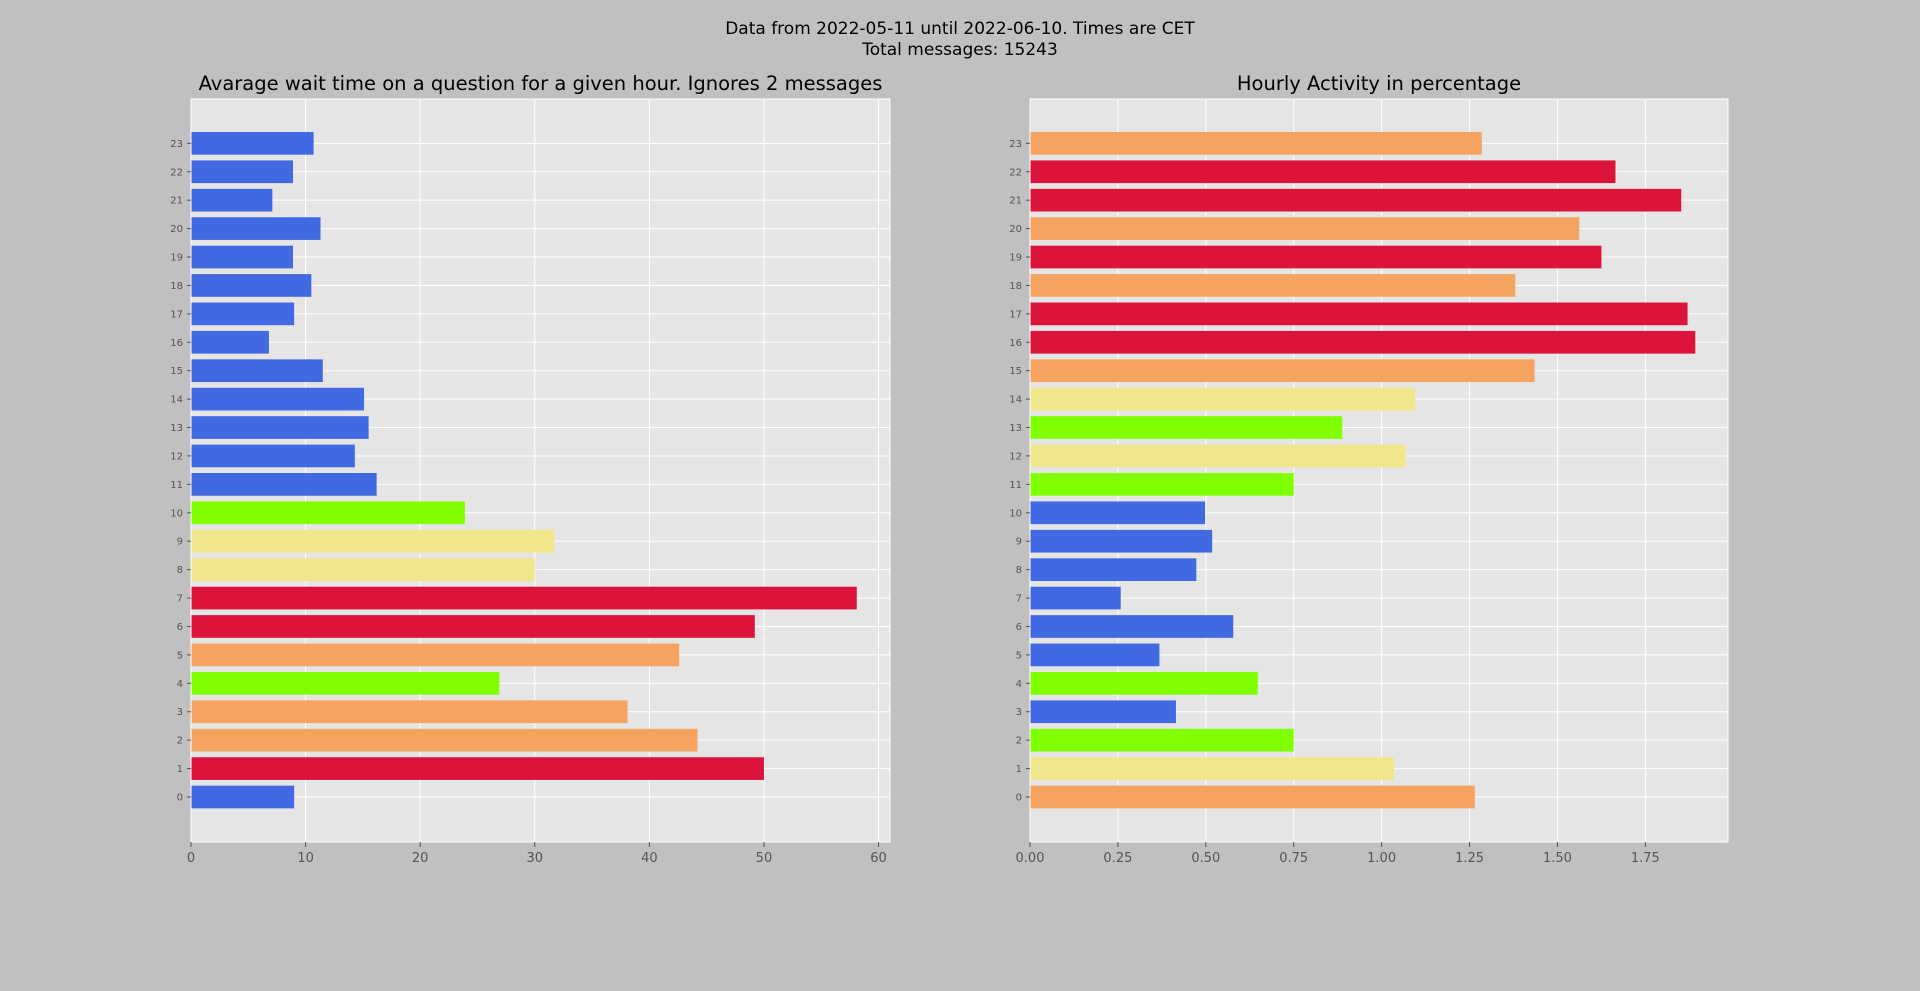 The width and height of the screenshot is (1920, 991). Describe the element at coordinates (1205, 858) in the screenshot. I see `activity-xtick-label: 0.50` at that location.